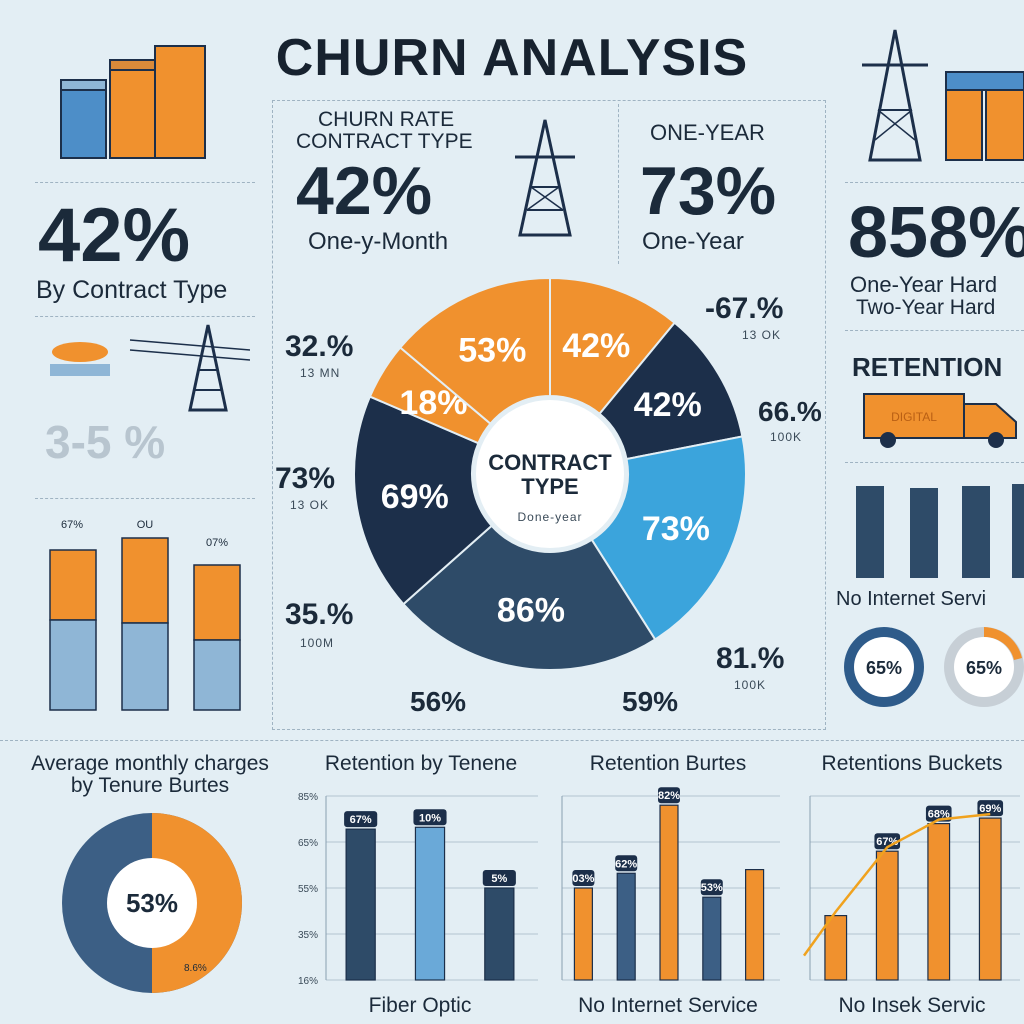 This screenshot has height=1024, width=1024. I want to click on bar2-label-2: 10%, so click(430, 818).